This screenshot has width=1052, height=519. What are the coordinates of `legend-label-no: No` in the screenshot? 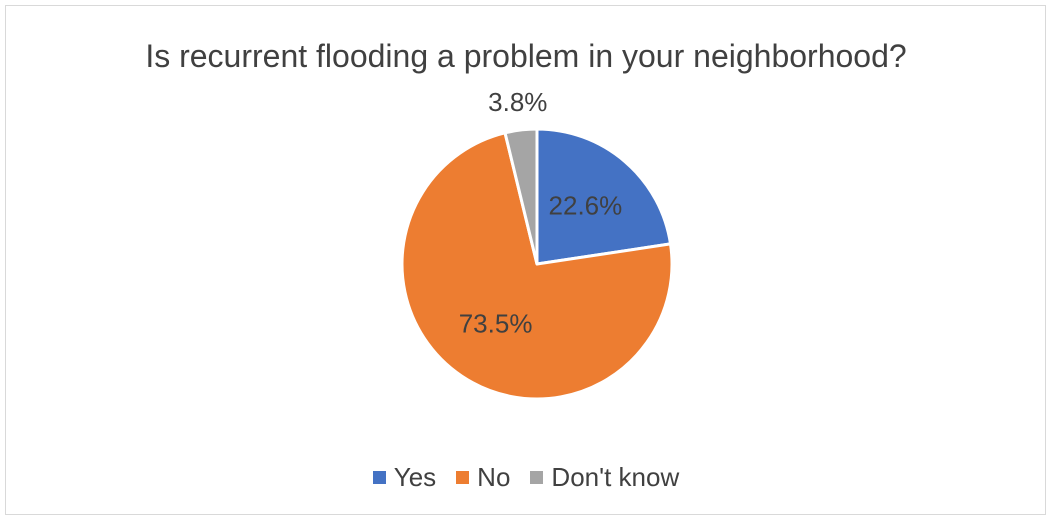 It's located at (494, 477).